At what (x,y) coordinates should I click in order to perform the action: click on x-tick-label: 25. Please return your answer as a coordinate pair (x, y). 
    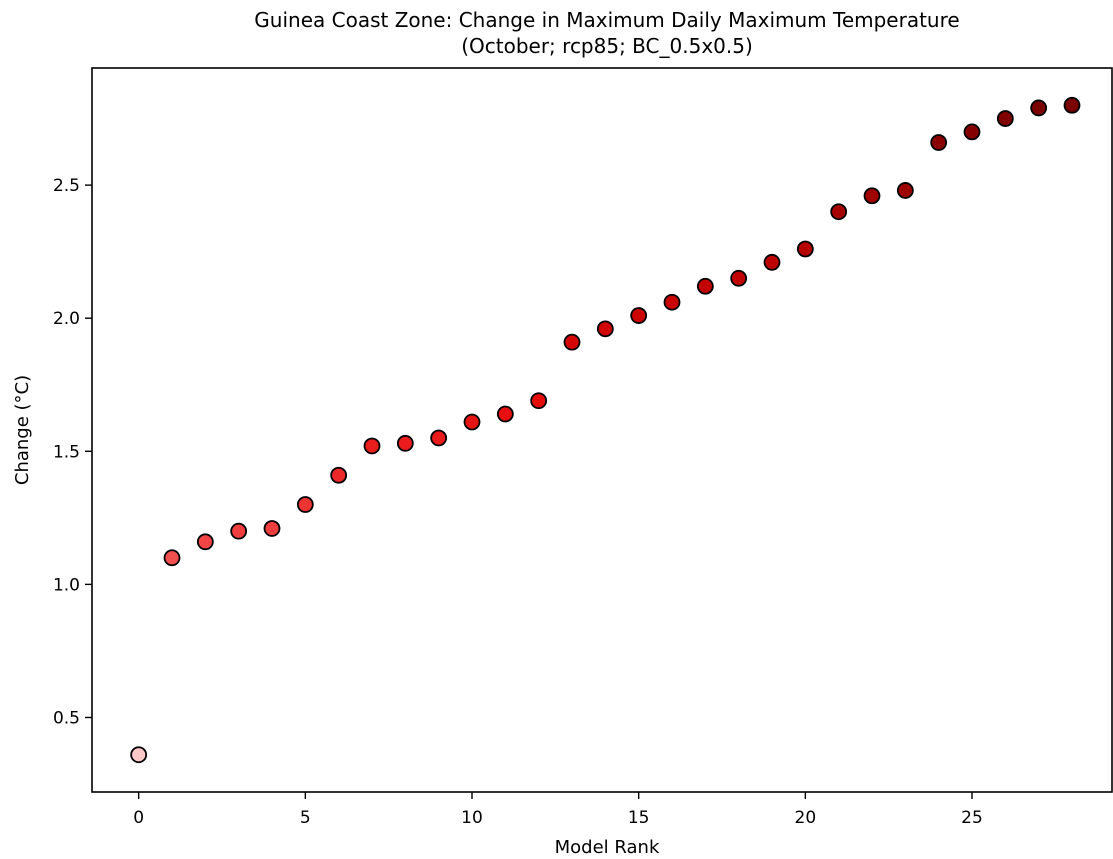
    Looking at the image, I should click on (972, 818).